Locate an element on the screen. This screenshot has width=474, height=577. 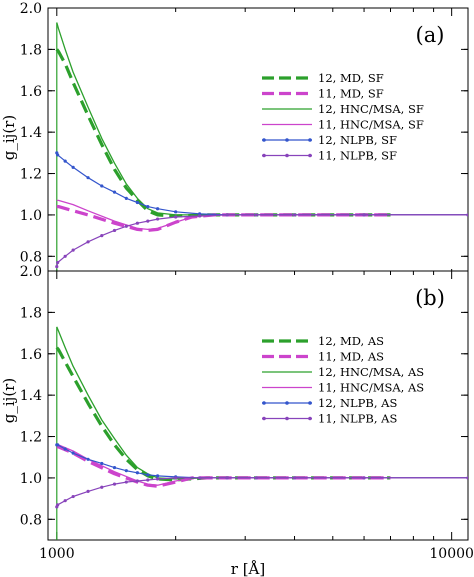
legend-label: 11, HNC/MSA, AS is located at coordinates (371, 388).